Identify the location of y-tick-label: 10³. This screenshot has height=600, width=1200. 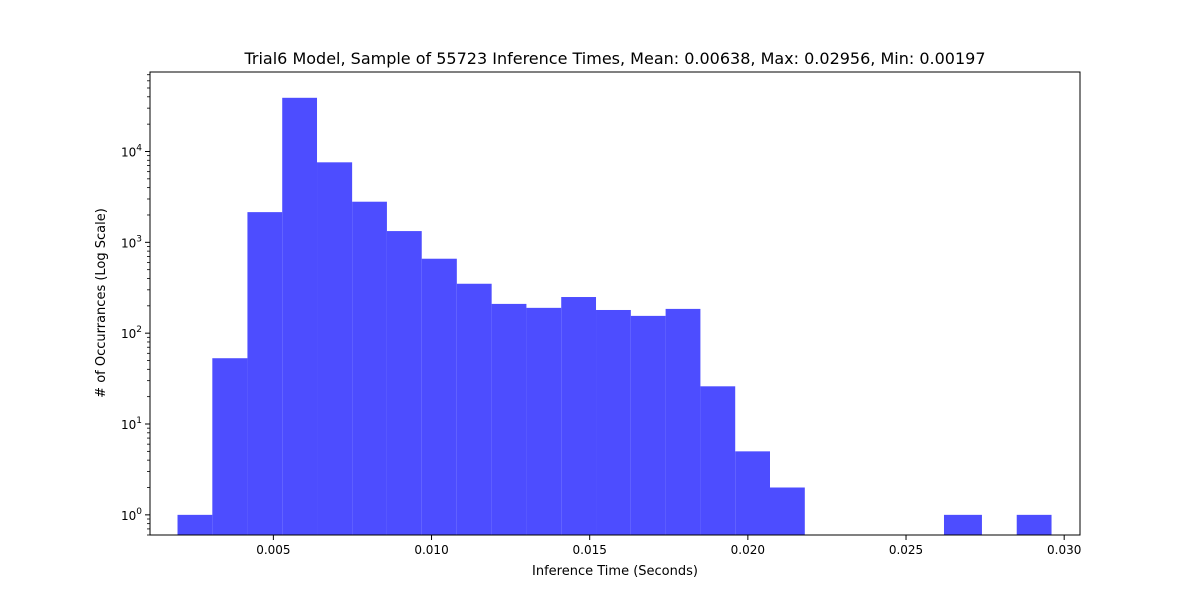
(131, 242).